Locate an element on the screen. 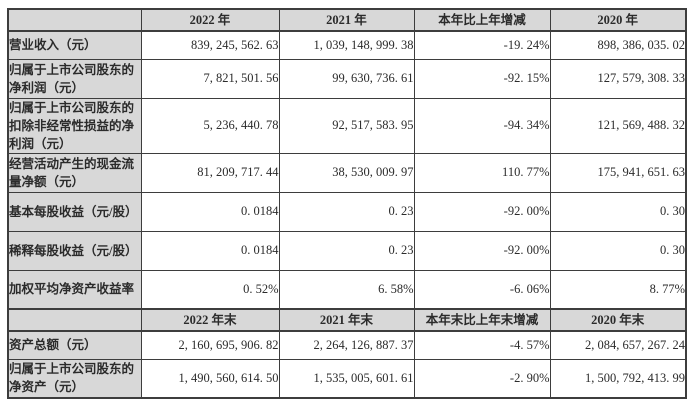  cell-value: 6. 58% is located at coordinates (346, 289).